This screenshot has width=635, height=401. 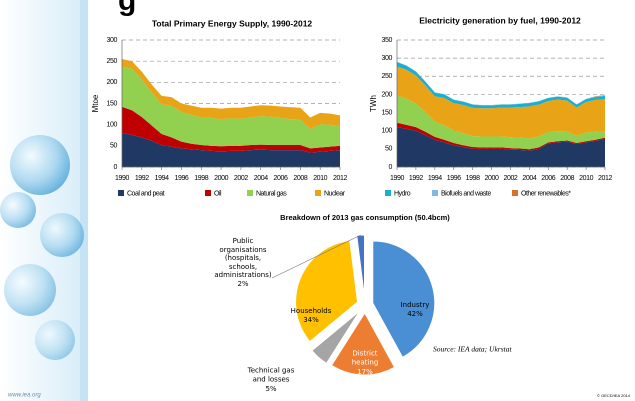 I want to click on leader-line, so click(x=316, y=256).